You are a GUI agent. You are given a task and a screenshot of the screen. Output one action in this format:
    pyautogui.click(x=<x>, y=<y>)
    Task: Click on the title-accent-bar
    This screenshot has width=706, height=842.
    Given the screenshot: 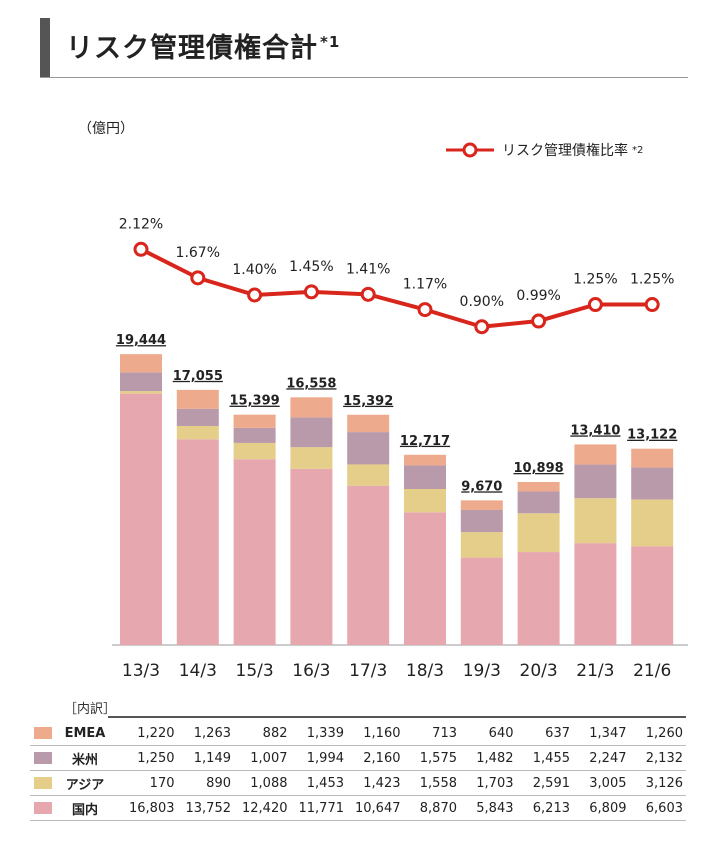 What is the action you would take?
    pyautogui.click(x=45, y=48)
    